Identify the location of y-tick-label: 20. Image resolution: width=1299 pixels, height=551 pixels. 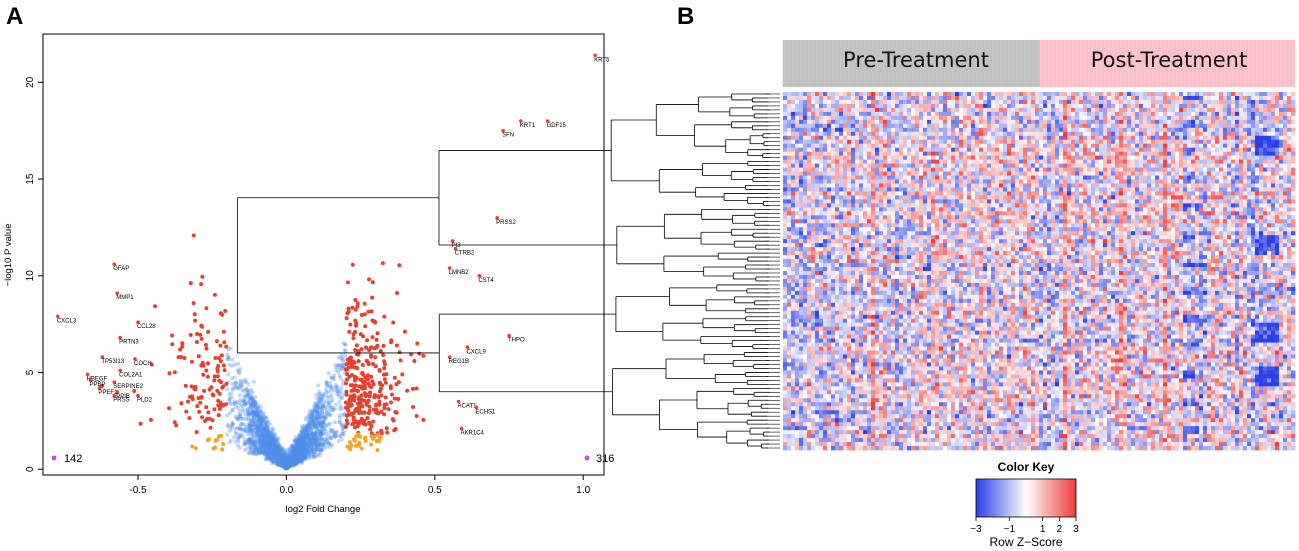
(30, 82).